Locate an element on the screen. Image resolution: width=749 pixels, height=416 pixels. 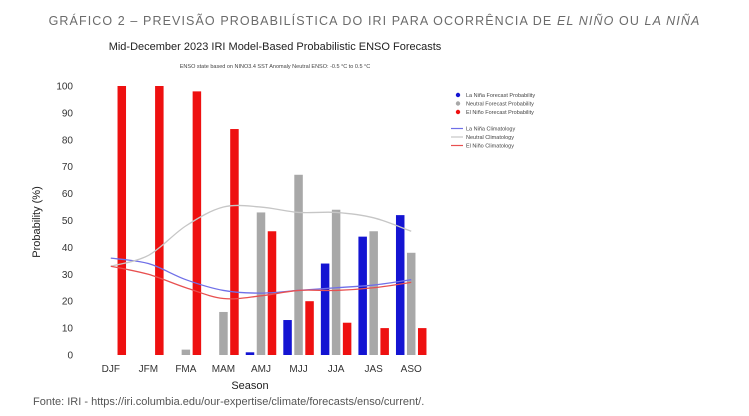
y-tick-label: 100 is located at coordinates (64, 87).